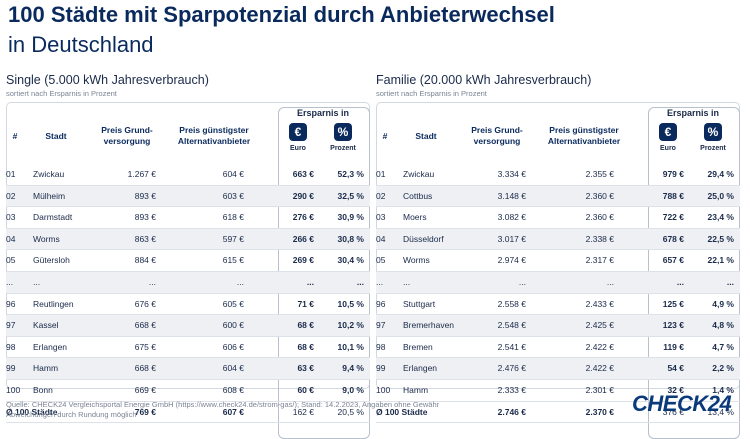  Describe the element at coordinates (43, 389) in the screenshot. I see `cell-city: Bonn` at that location.